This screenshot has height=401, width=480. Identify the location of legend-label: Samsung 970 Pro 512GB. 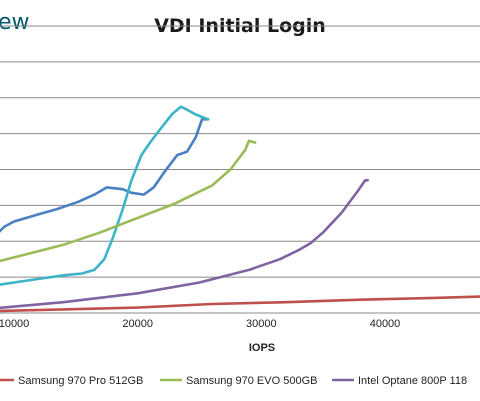
(80, 381).